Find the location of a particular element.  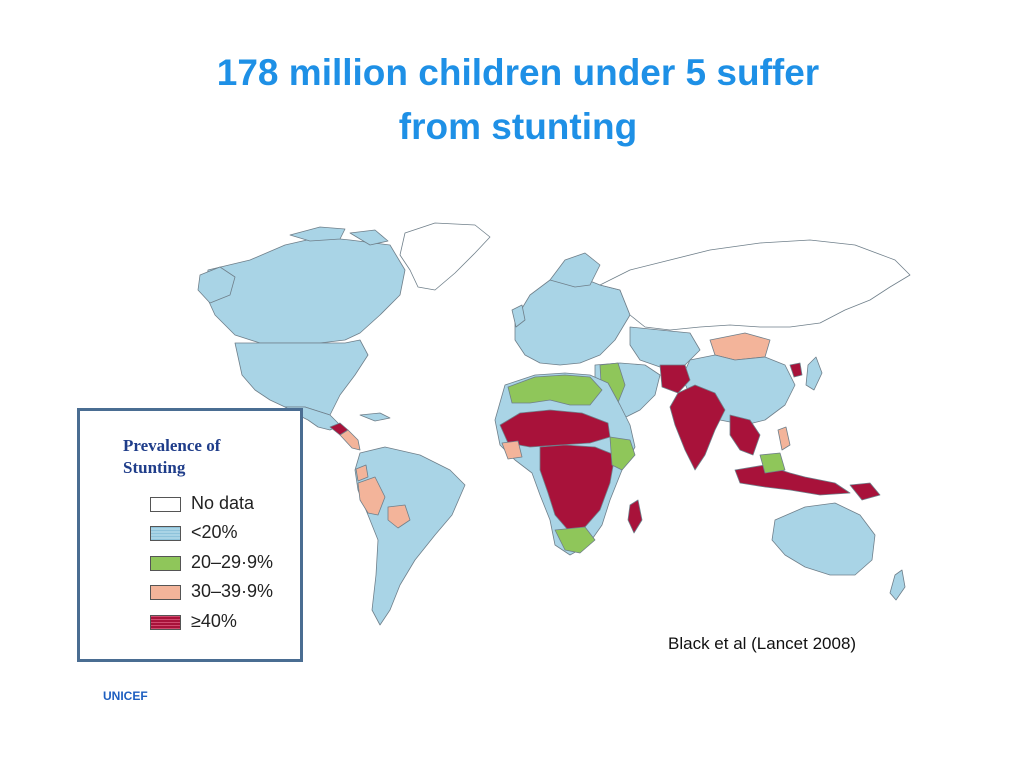

region-philippines is located at coordinates (784, 438).